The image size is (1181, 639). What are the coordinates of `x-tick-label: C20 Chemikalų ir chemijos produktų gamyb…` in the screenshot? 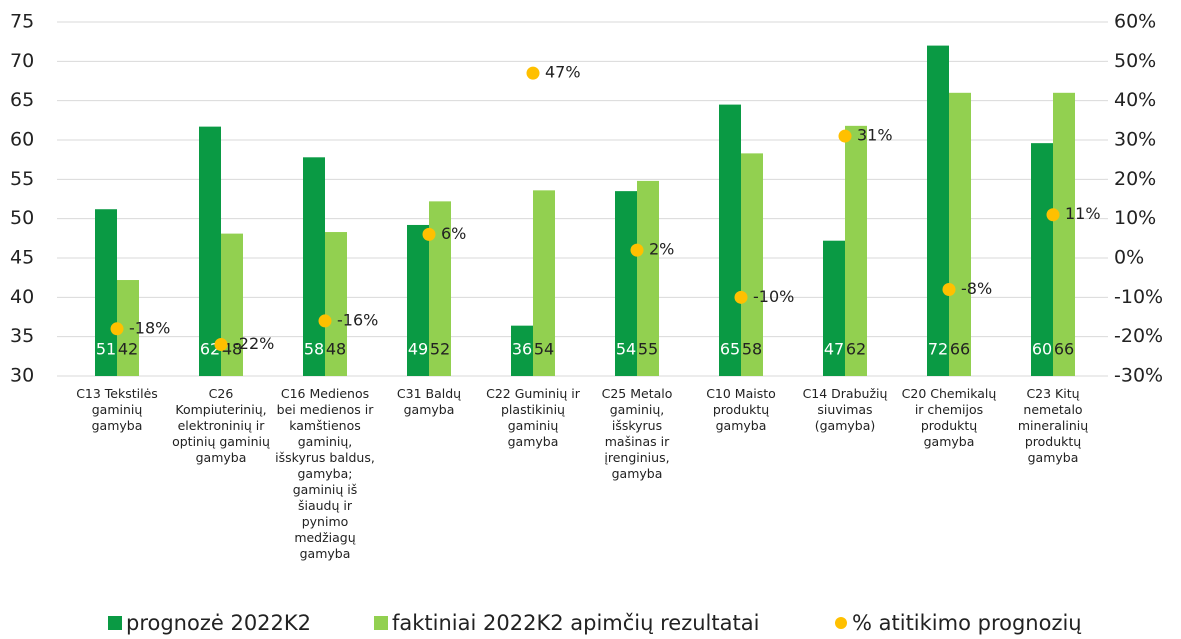 It's located at (949, 417).